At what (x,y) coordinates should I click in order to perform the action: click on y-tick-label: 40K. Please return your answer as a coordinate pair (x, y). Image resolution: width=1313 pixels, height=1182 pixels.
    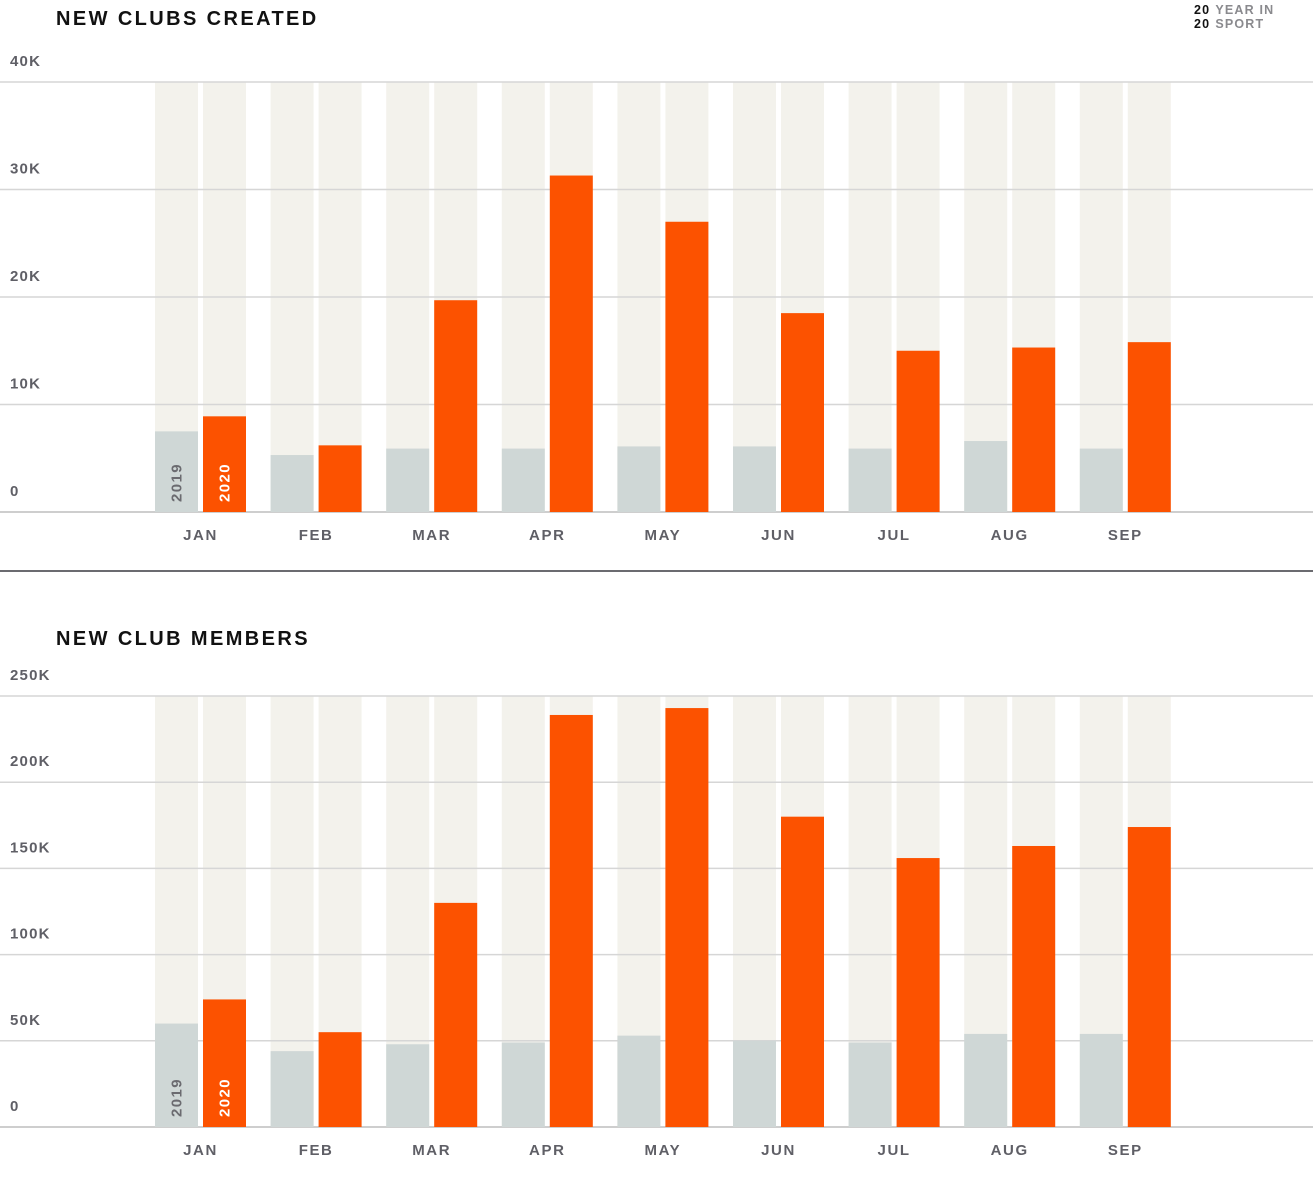
    Looking at the image, I should click on (25, 61).